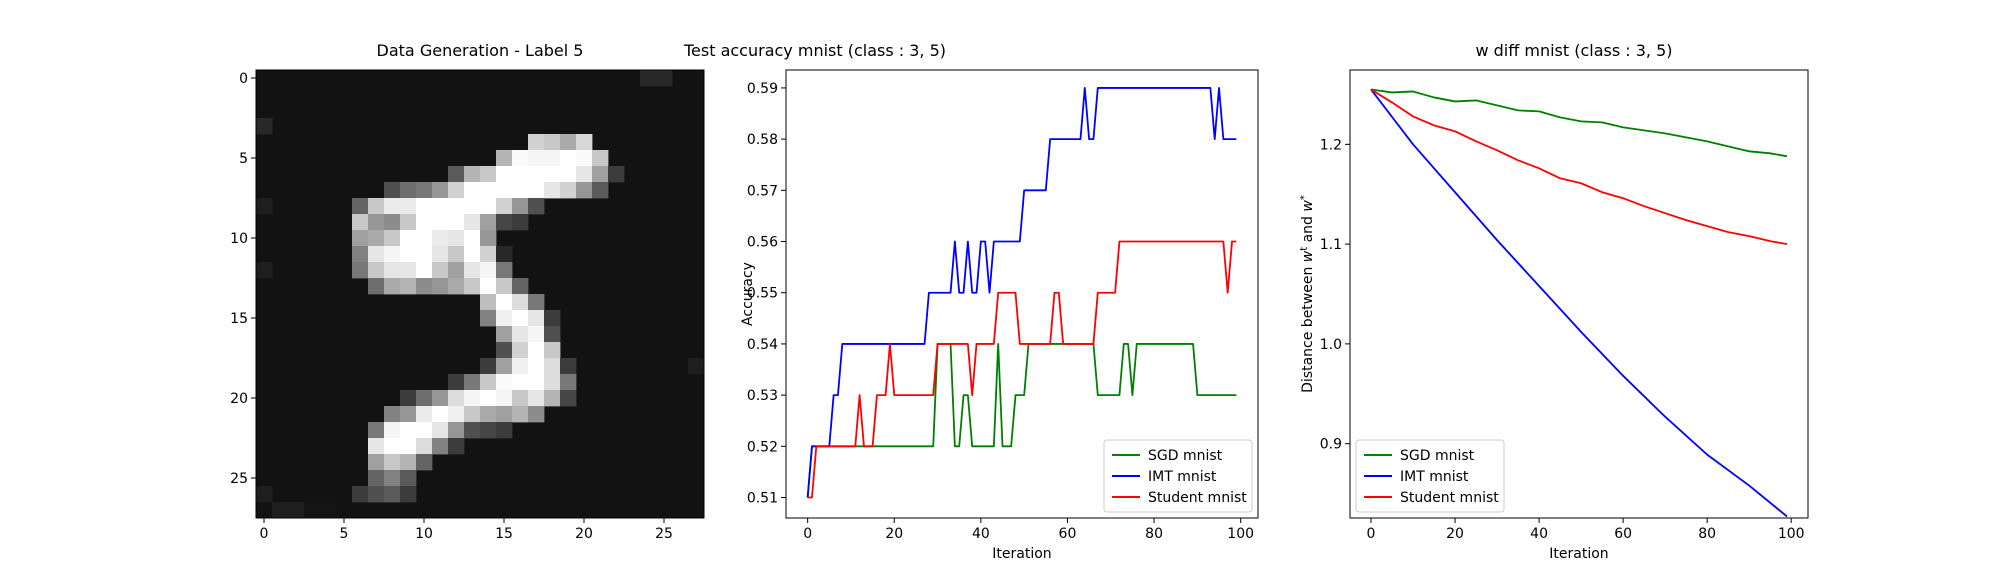 The width and height of the screenshot is (2000, 580). I want to click on accuracy-ylabel: Accuracy, so click(748, 294).